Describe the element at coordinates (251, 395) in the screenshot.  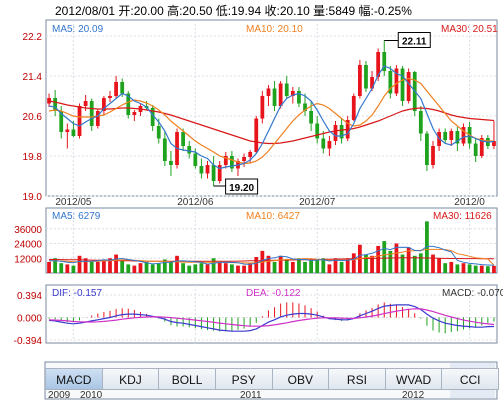
I see `navigator-year-label: 2011` at that location.